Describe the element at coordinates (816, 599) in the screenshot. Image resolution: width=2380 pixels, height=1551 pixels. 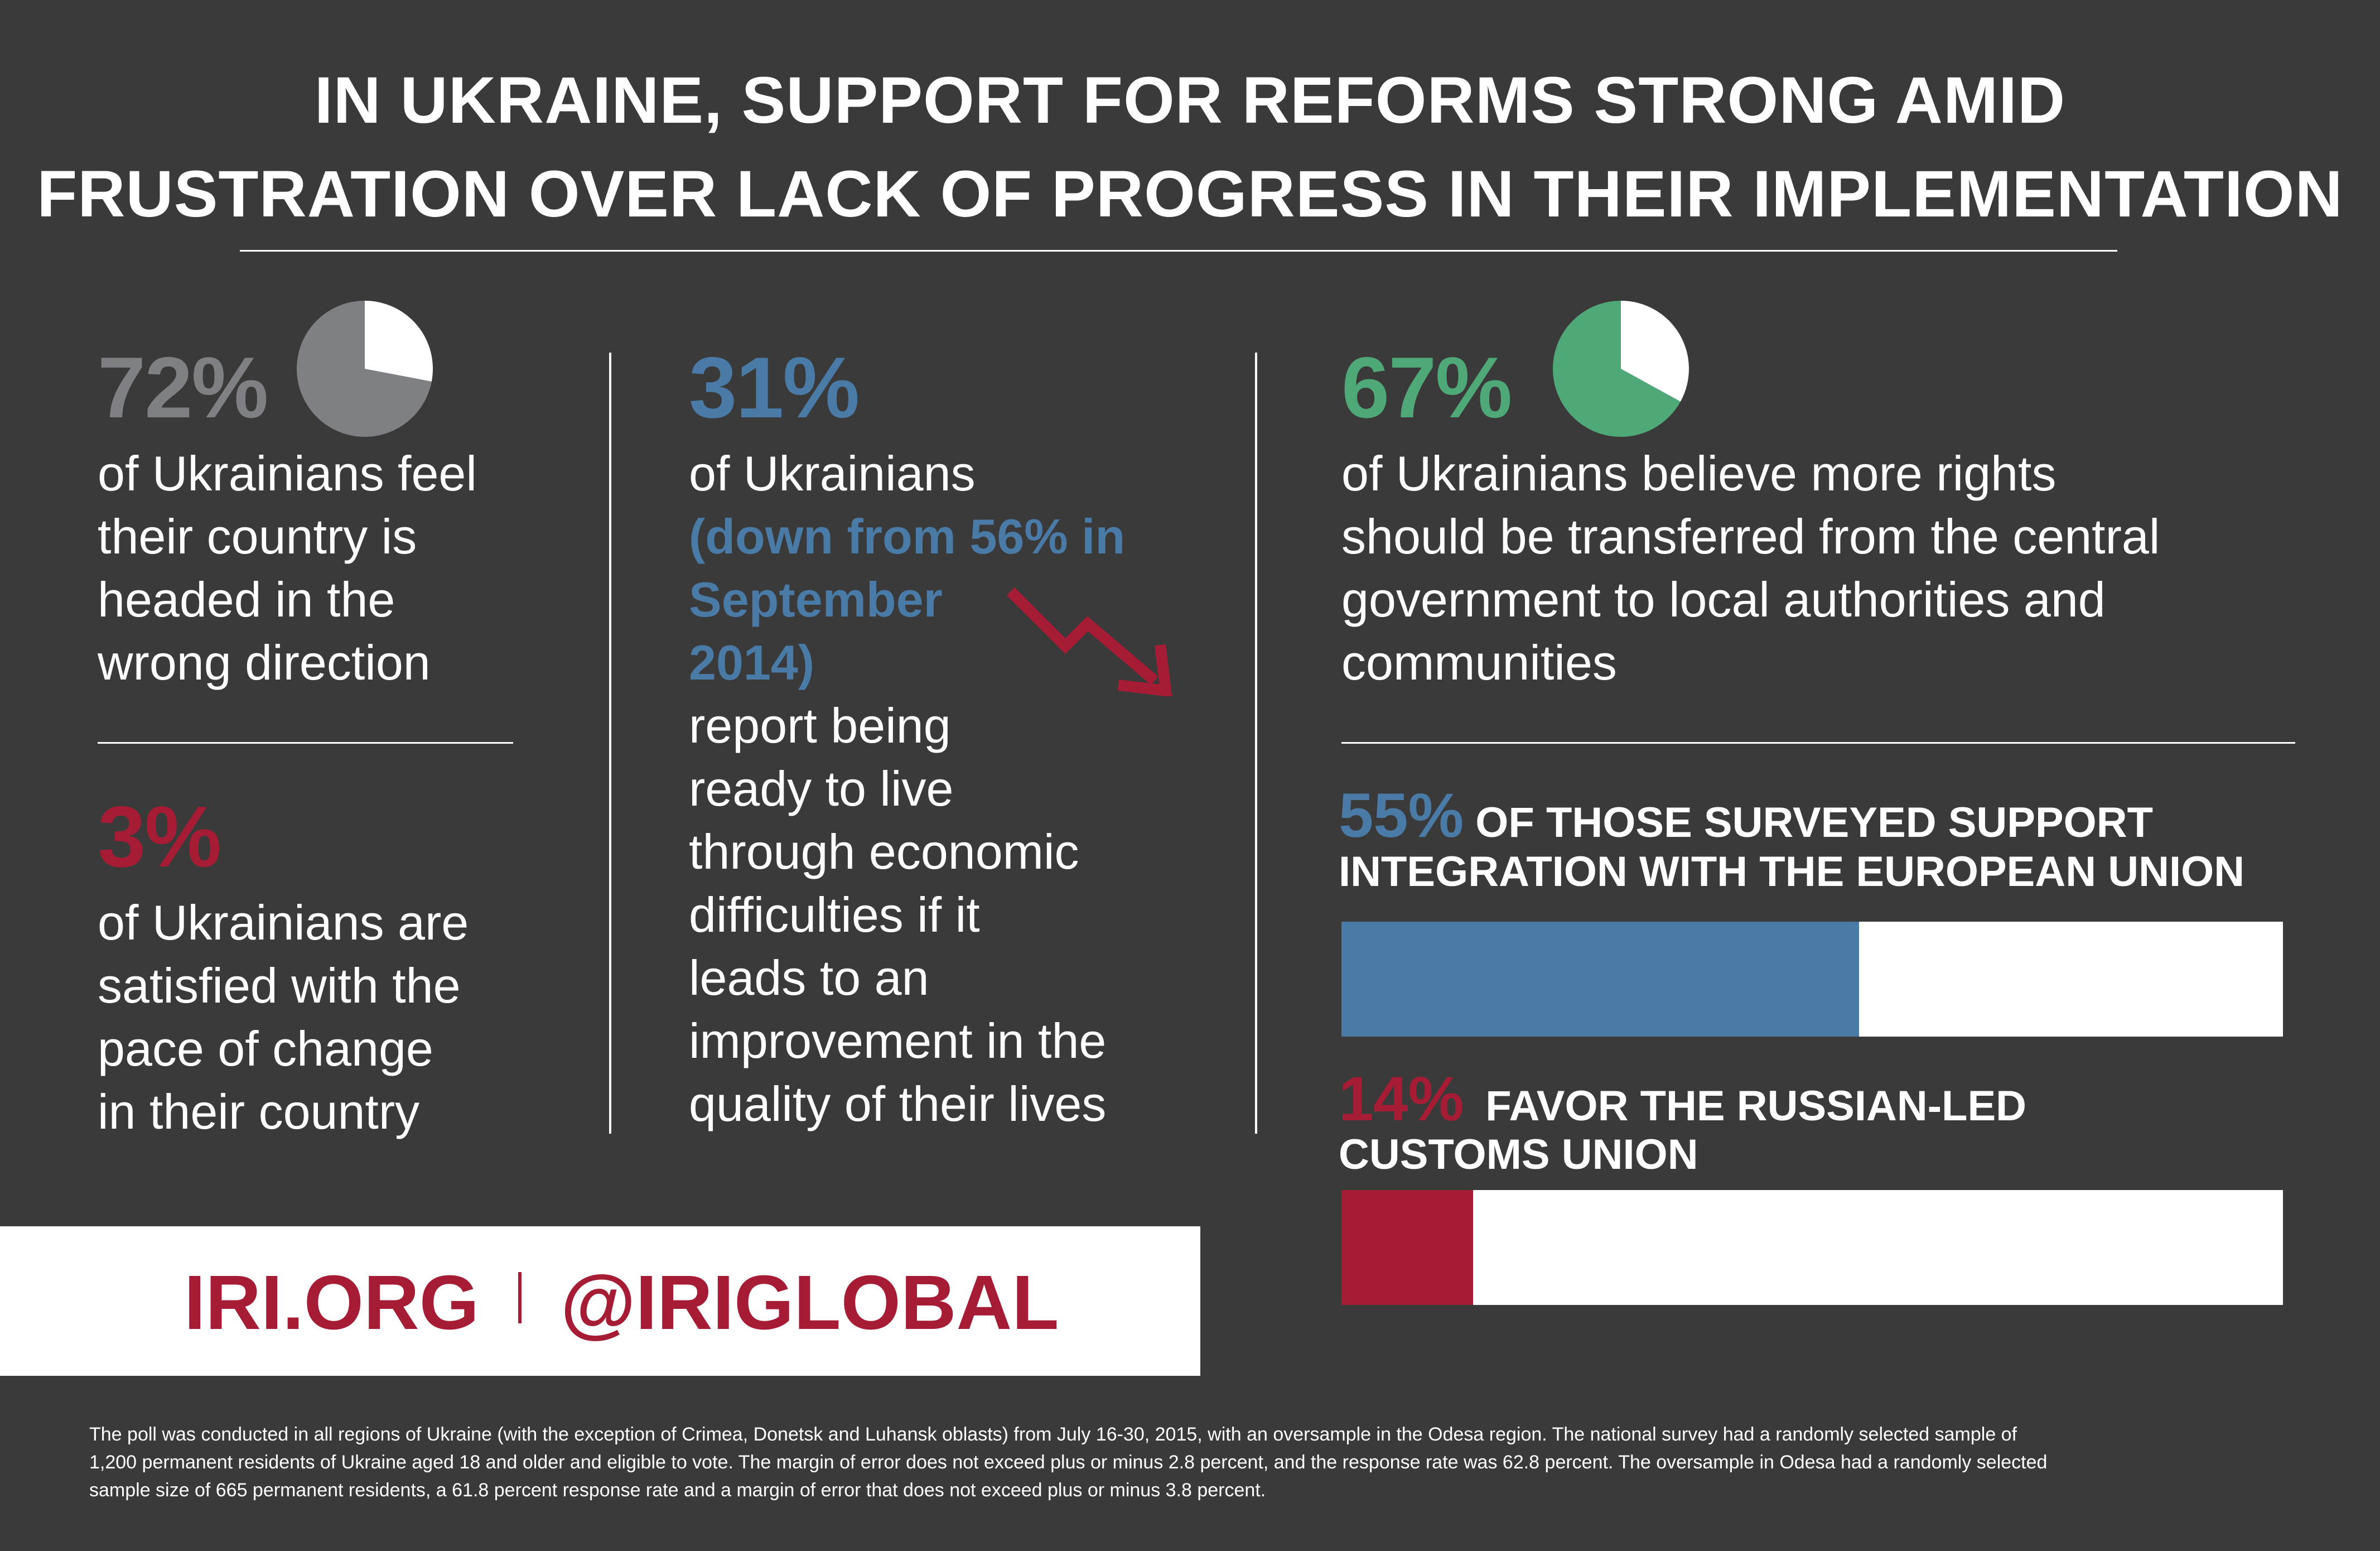
I see `hardship-comparison-2: September` at that location.